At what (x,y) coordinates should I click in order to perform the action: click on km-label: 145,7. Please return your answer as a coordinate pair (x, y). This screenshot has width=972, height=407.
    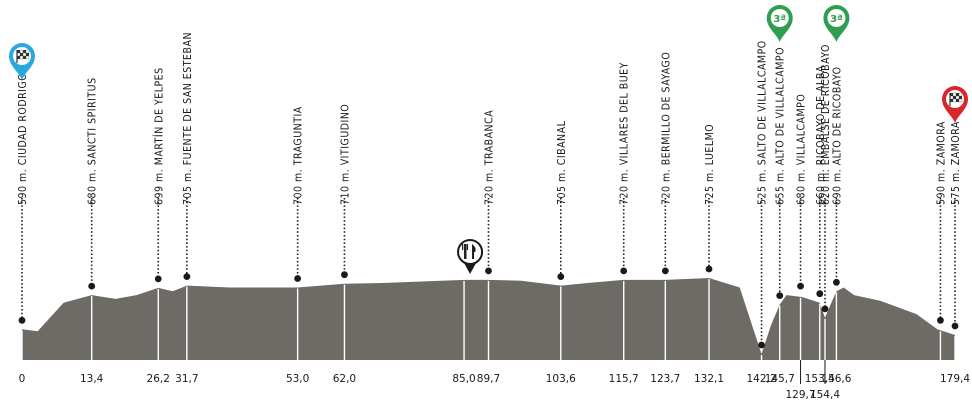
    Looking at the image, I should click on (780, 379).